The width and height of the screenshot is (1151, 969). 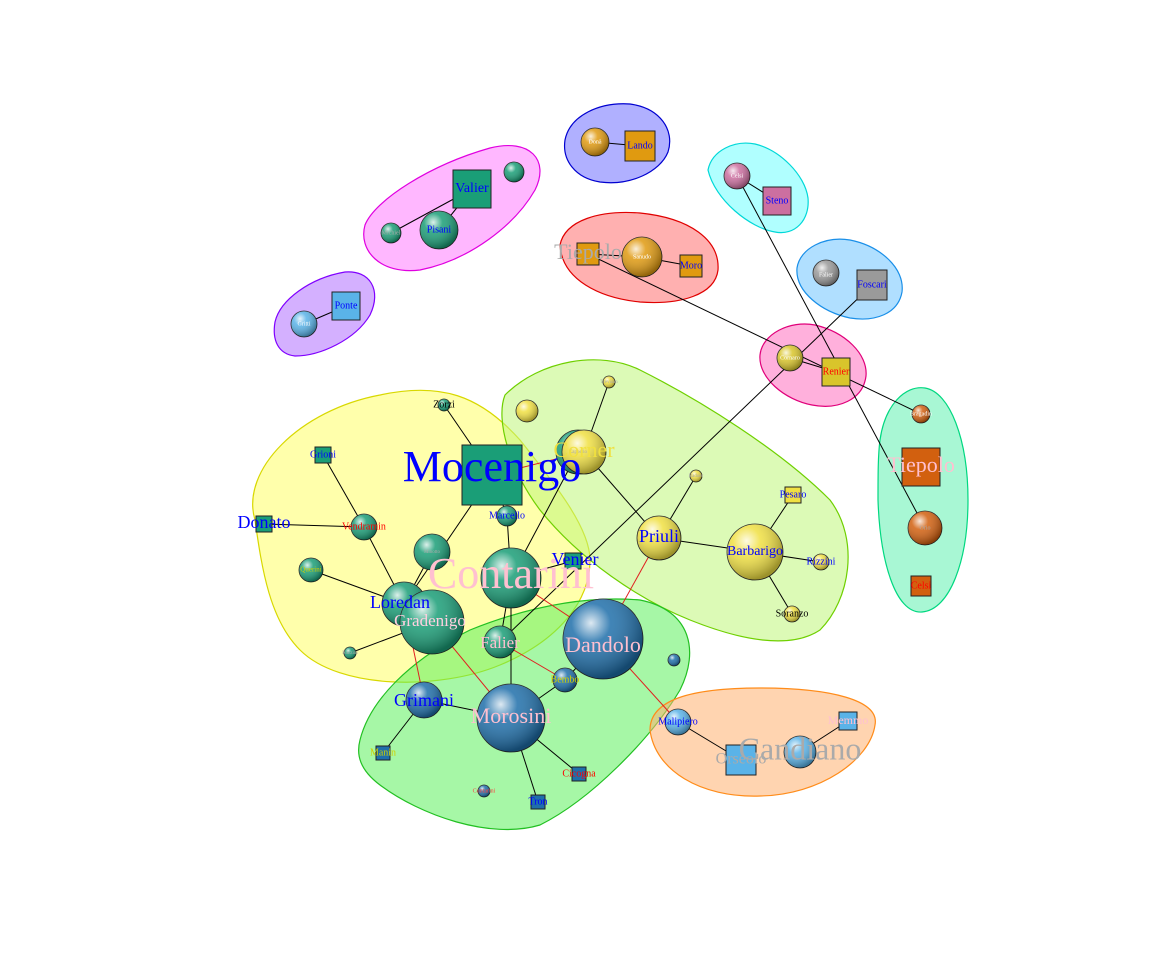 What do you see at coordinates (754, 334) in the screenshot?
I see `edge-tiepolo-bragadin` at bounding box center [754, 334].